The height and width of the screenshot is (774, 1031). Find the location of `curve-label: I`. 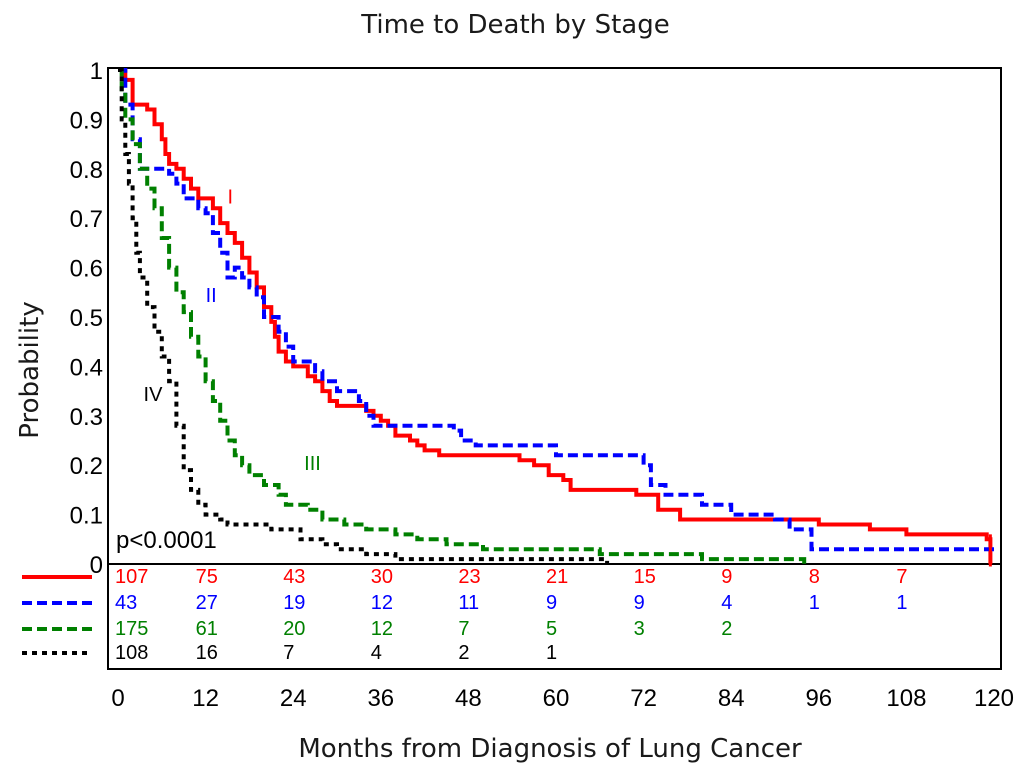

curve-label: I is located at coordinates (231, 197).